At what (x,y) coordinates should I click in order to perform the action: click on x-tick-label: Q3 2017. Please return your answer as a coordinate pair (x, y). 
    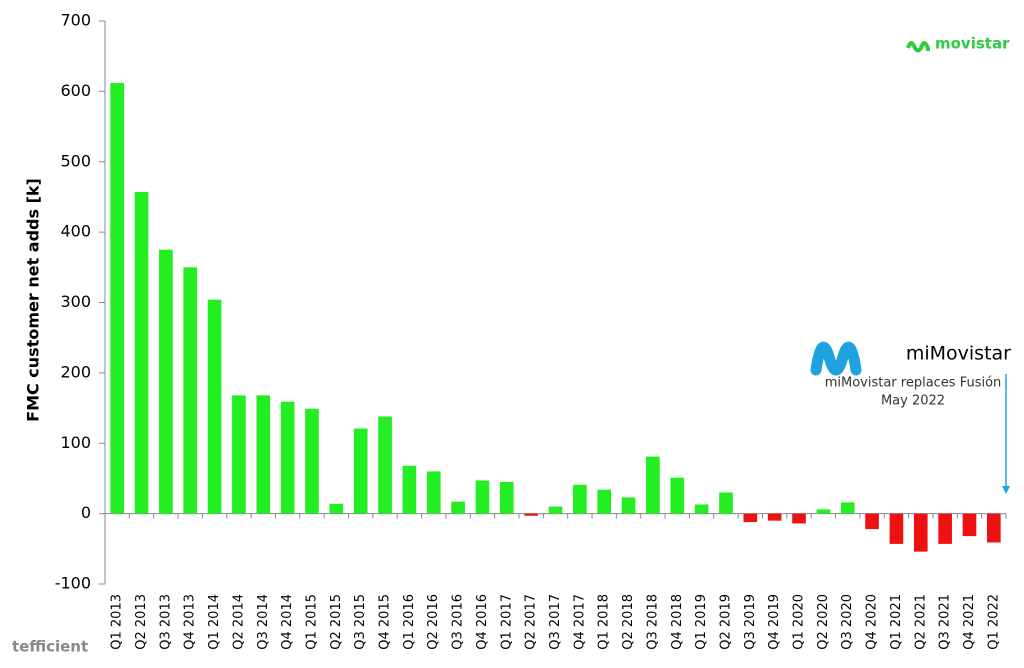
    Looking at the image, I should click on (555, 622).